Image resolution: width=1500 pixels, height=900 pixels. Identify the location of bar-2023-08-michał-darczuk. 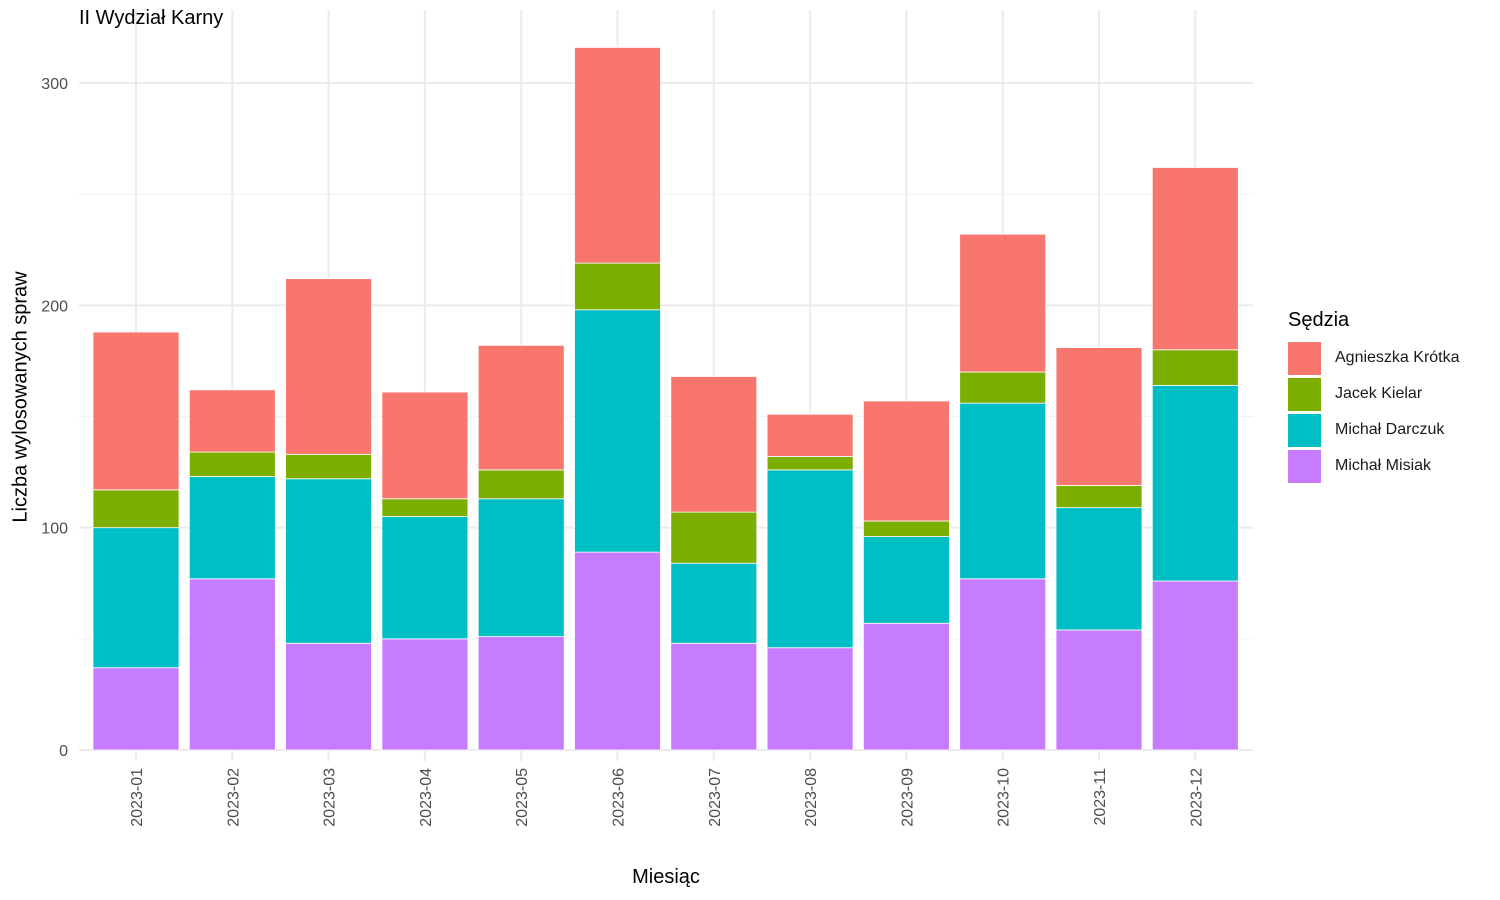
(810, 559).